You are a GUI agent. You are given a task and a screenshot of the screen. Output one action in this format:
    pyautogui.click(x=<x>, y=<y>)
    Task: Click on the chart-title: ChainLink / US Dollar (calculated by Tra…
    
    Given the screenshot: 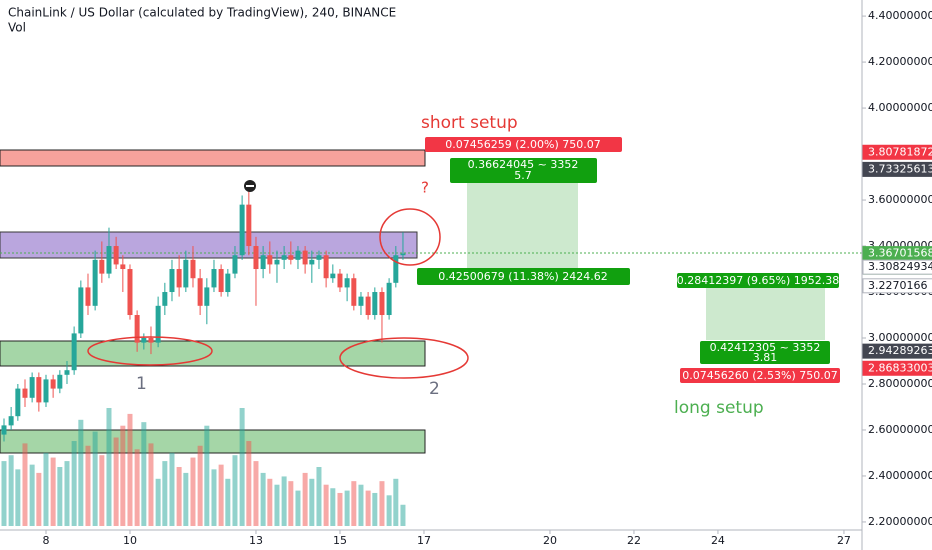 What is the action you would take?
    pyautogui.click(x=202, y=13)
    